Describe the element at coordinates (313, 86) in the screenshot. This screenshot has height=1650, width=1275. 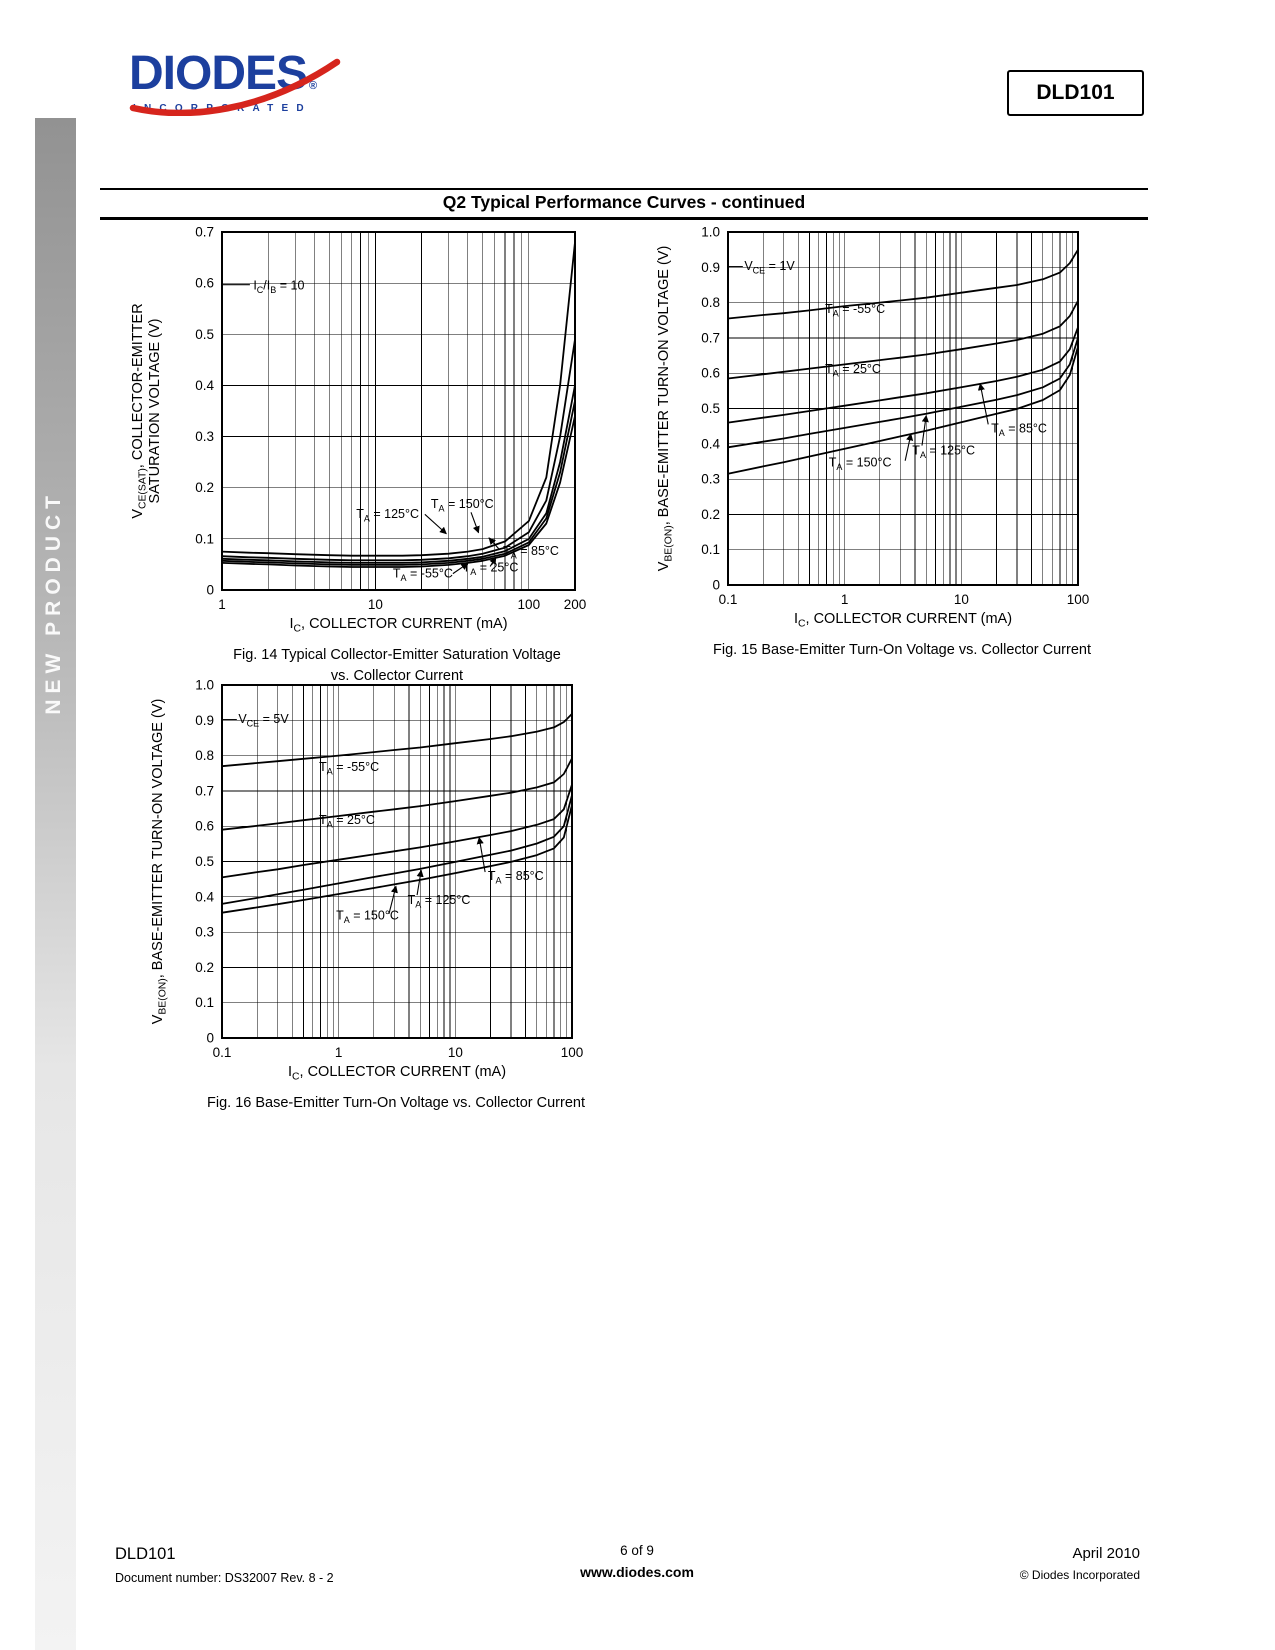
I see `registered-mark: ®` at that location.